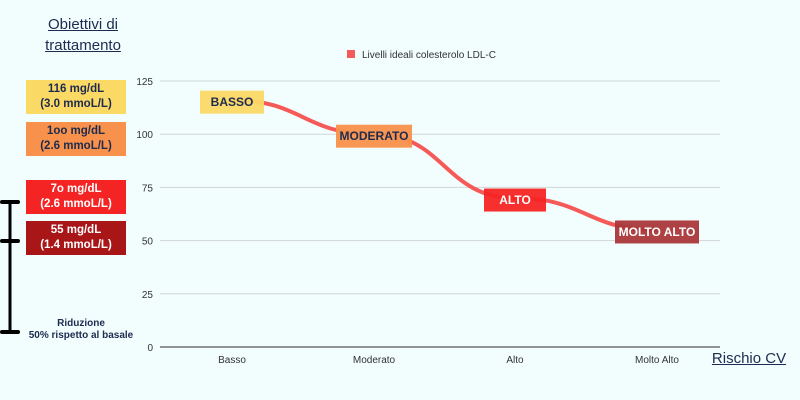 Image resolution: width=800 pixels, height=400 pixels. Describe the element at coordinates (749, 358) in the screenshot. I see `x-axis-title: Rischio CV` at that location.